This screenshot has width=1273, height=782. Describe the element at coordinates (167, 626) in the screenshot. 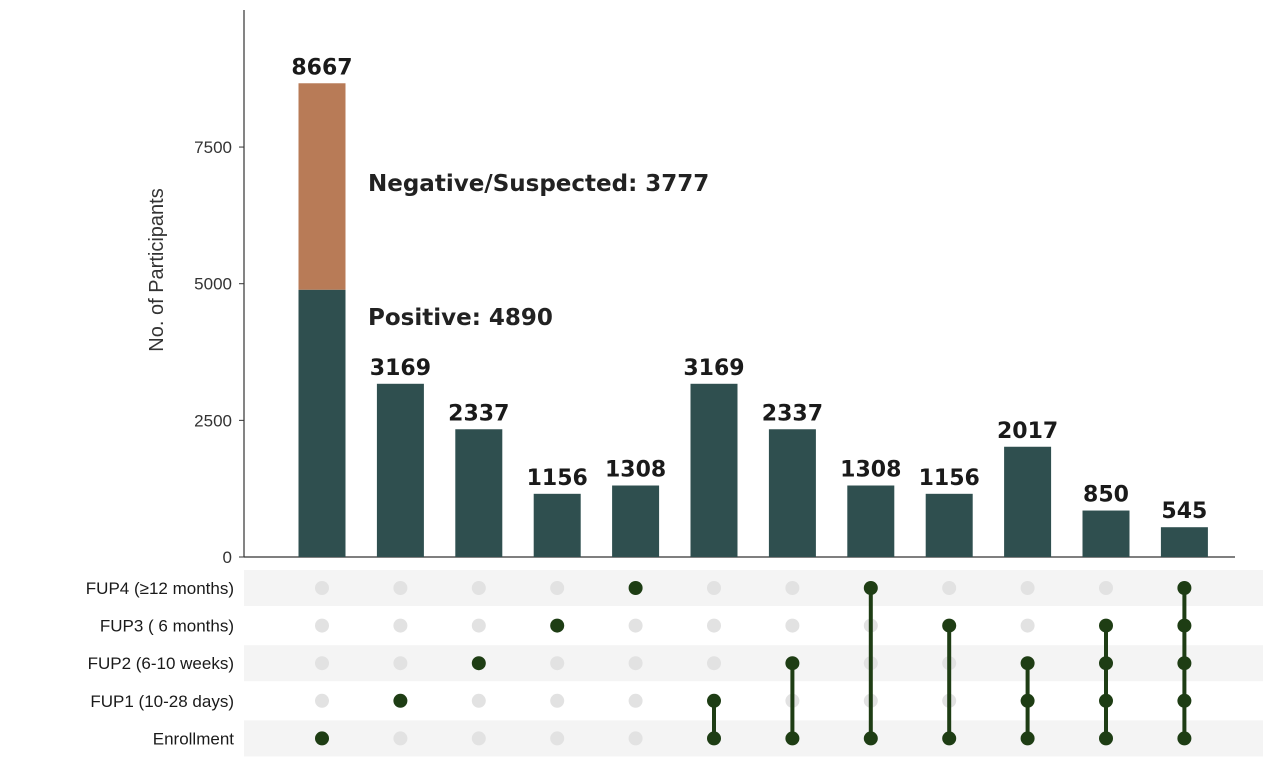

I see `set-label: FUP3 ( 6 months)` at that location.